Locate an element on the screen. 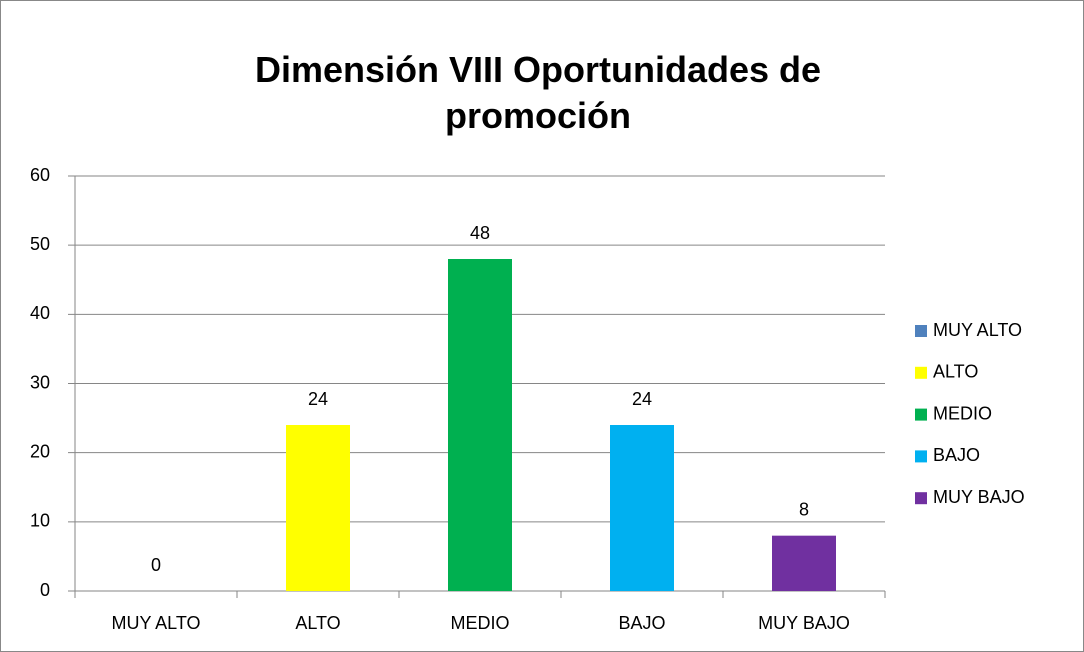 This screenshot has width=1084, height=652. y-tick-label: 30 is located at coordinates (40, 382).